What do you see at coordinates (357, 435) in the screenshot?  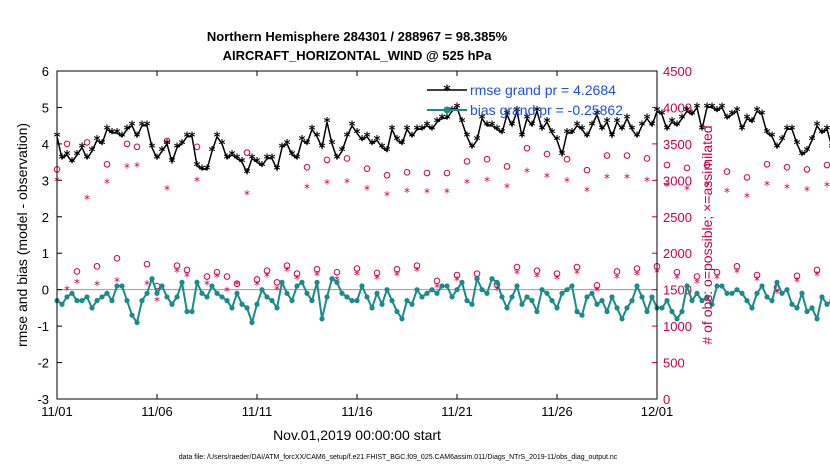 I see `x-axis-label: Nov.01,2019 00:00:00 start` at bounding box center [357, 435].